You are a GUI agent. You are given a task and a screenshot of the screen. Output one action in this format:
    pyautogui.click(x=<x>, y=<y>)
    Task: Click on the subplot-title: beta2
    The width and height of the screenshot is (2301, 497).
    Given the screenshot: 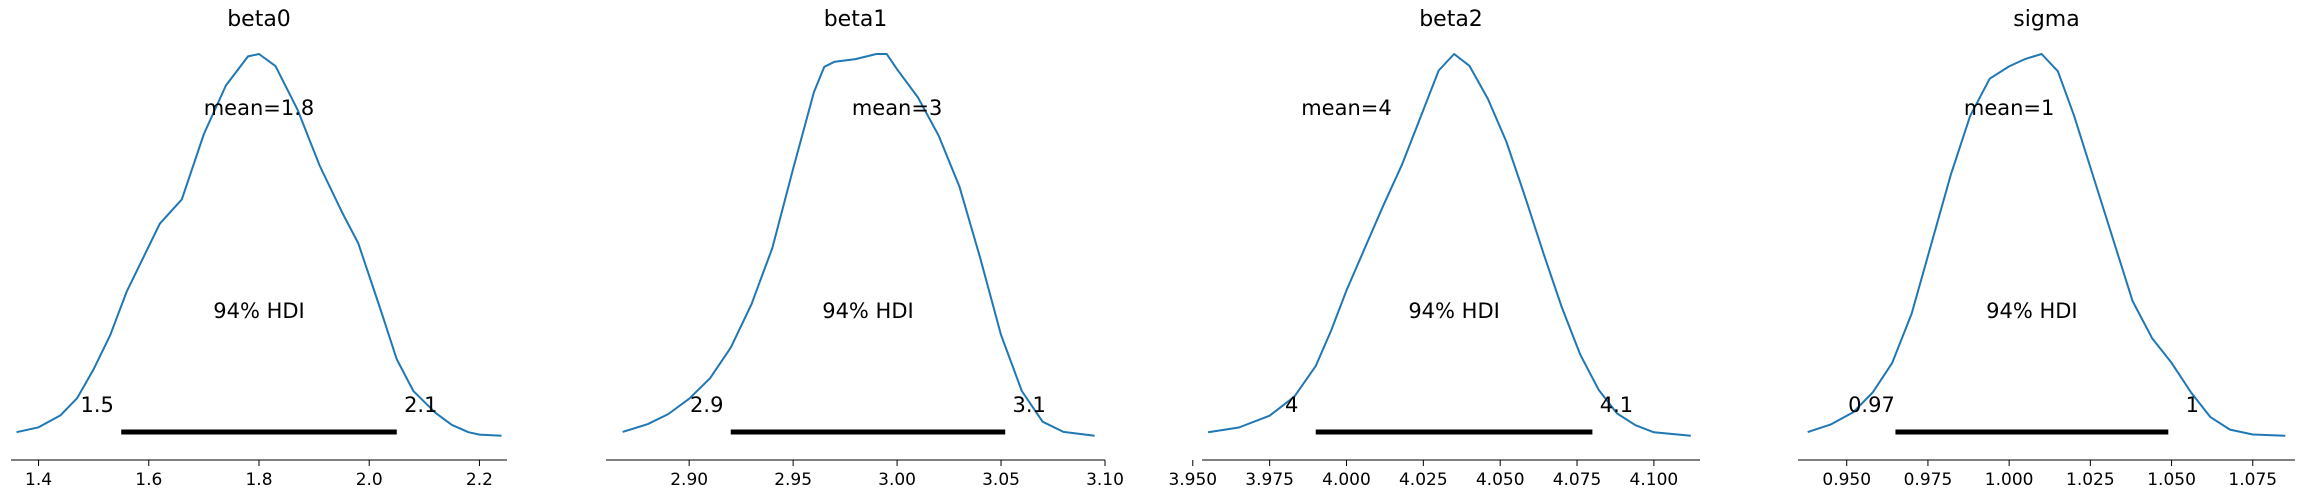 What is the action you would take?
    pyautogui.click(x=1451, y=19)
    